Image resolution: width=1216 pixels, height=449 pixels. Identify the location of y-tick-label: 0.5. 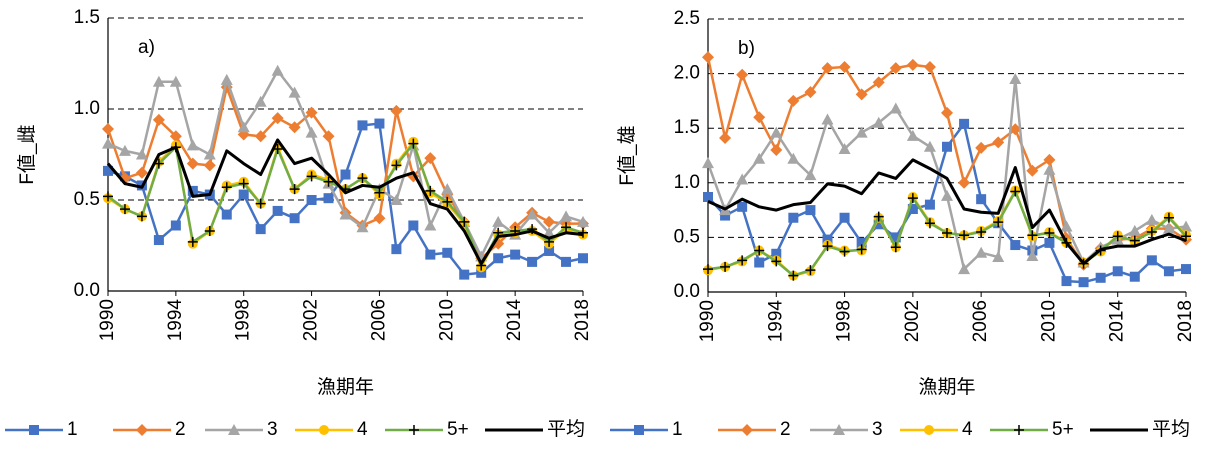
(687, 236).